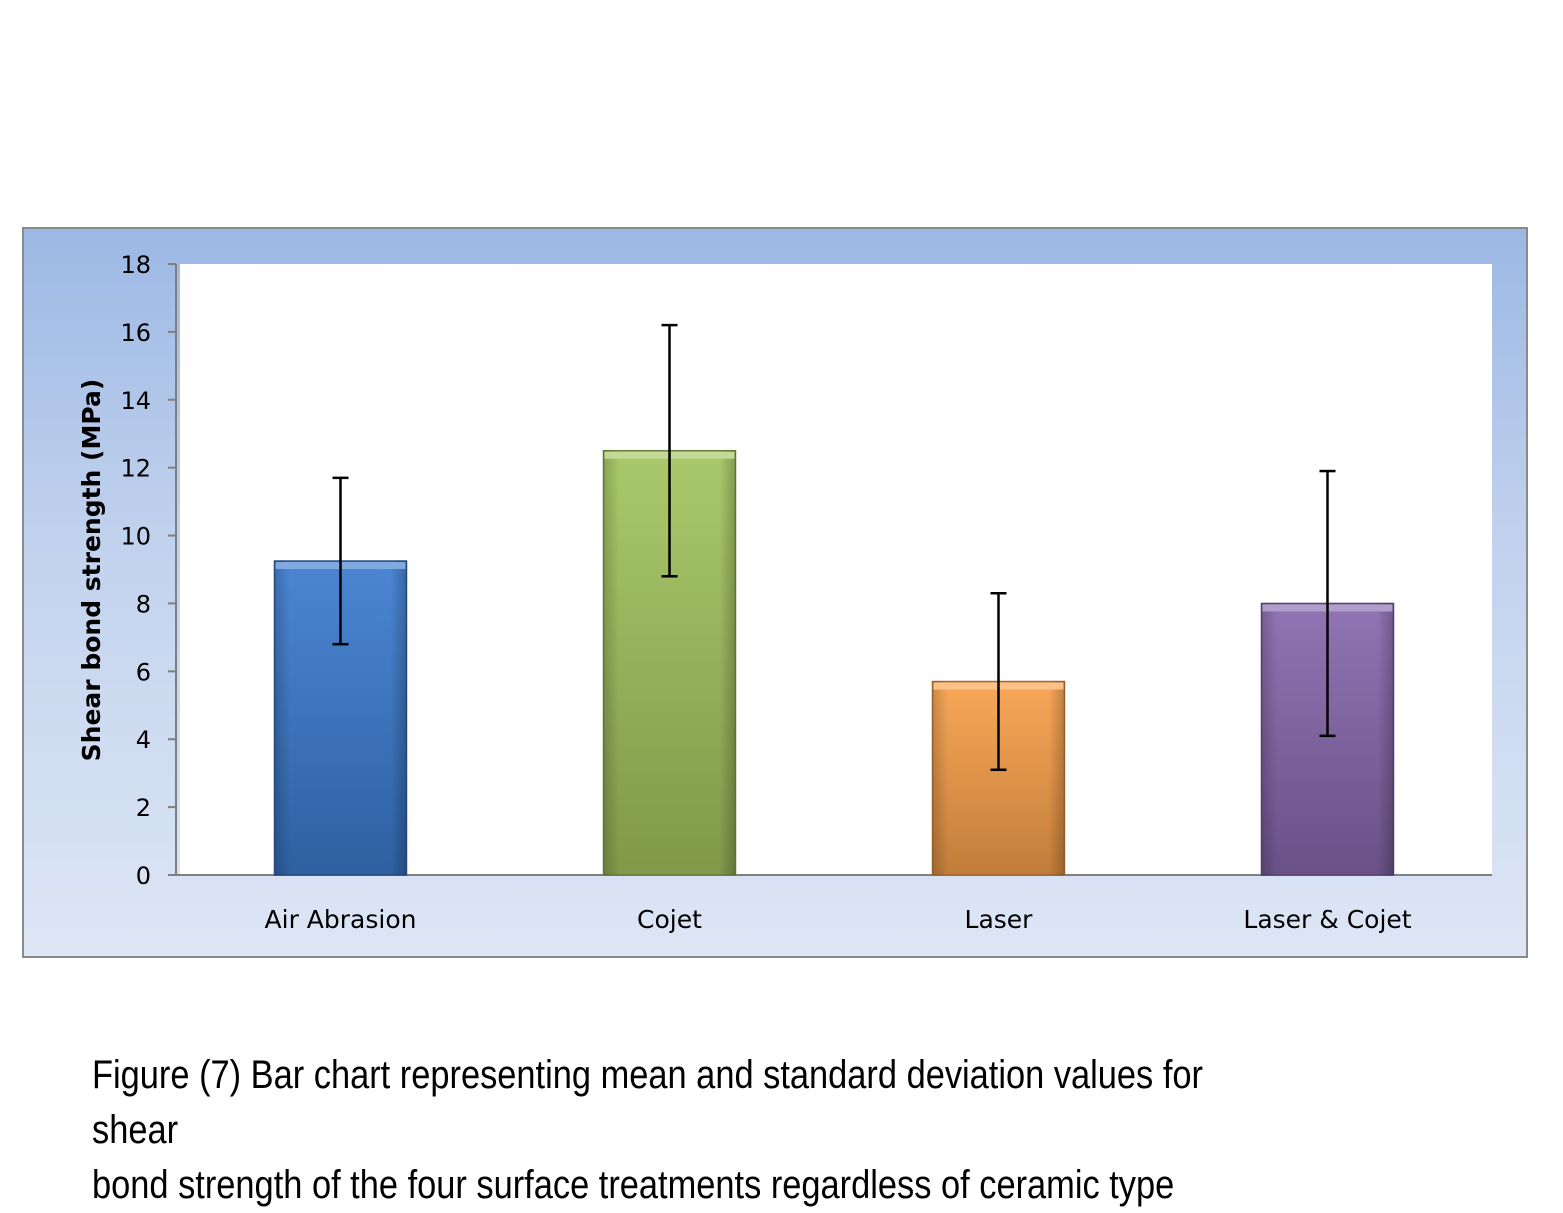  What do you see at coordinates (135, 333) in the screenshot?
I see `y-tick-label: 16` at bounding box center [135, 333].